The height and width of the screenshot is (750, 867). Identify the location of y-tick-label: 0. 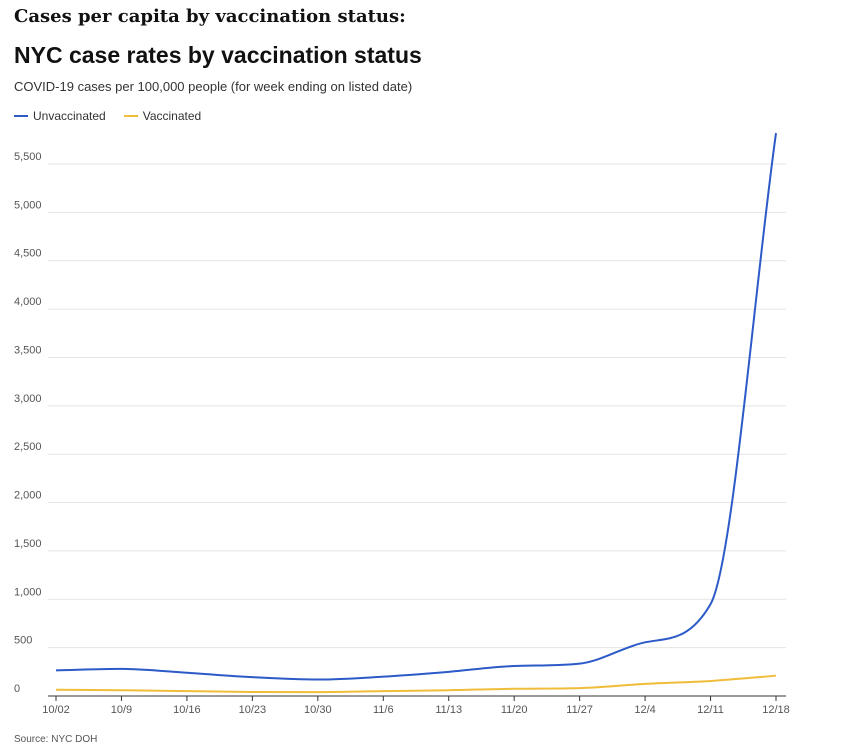
(17, 689).